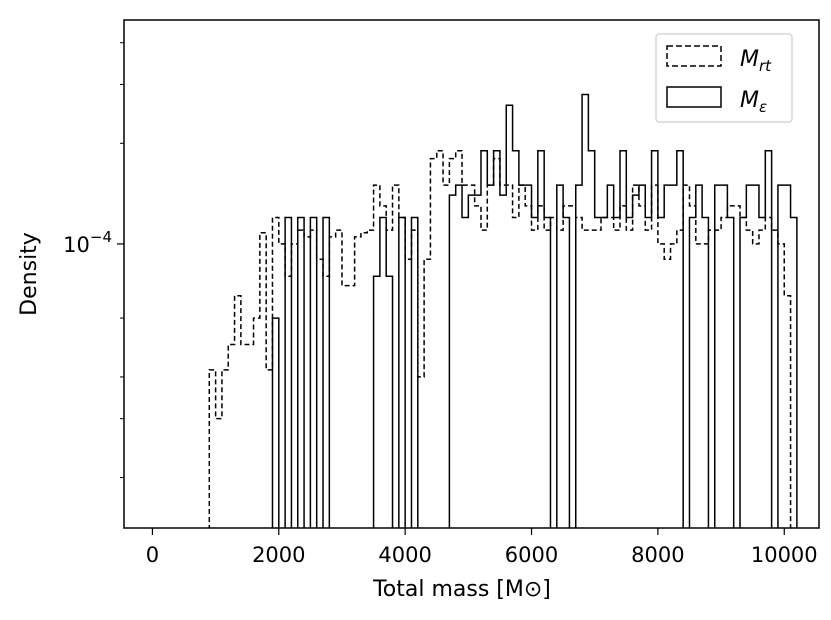  Describe the element at coordinates (461, 589) in the screenshot. I see `x-axis-label: Total mass [M⊙]` at that location.